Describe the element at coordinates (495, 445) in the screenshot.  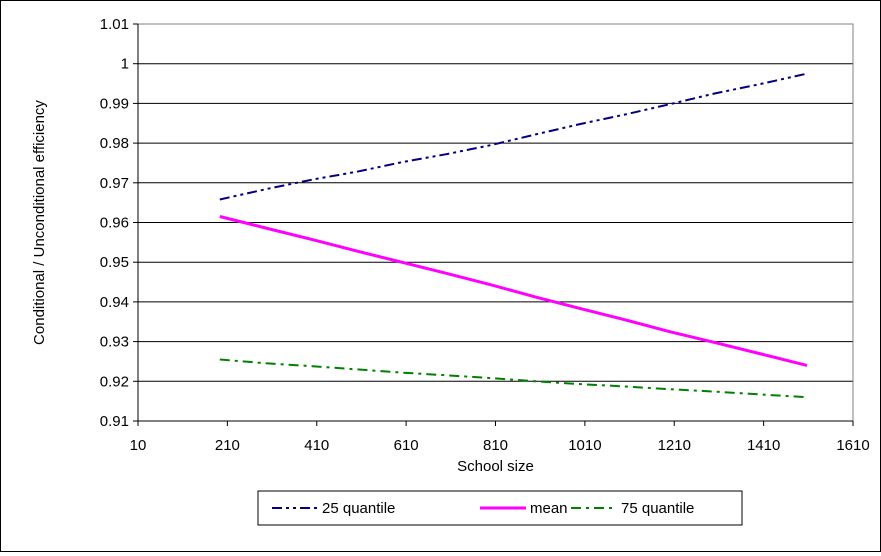
I see `x-tick-label: 810` at that location.